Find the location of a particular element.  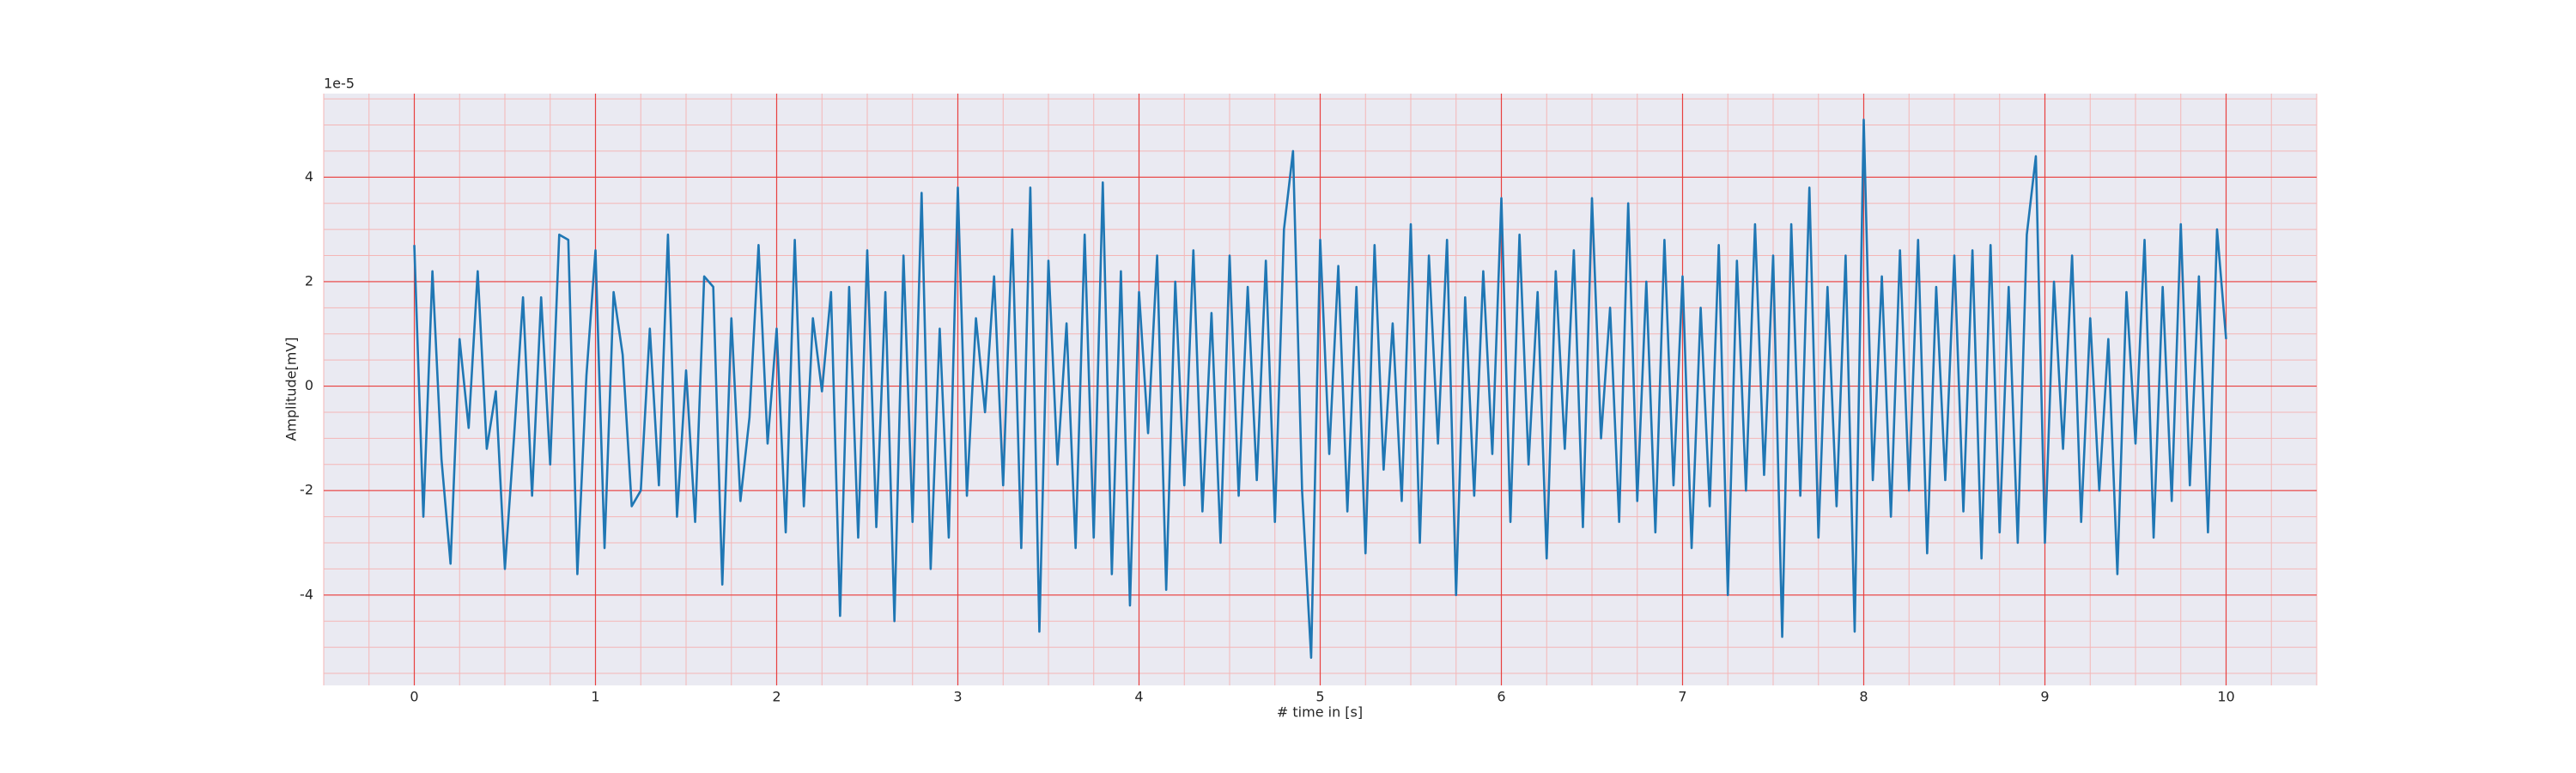

y-tick-label: 0 is located at coordinates (309, 385).